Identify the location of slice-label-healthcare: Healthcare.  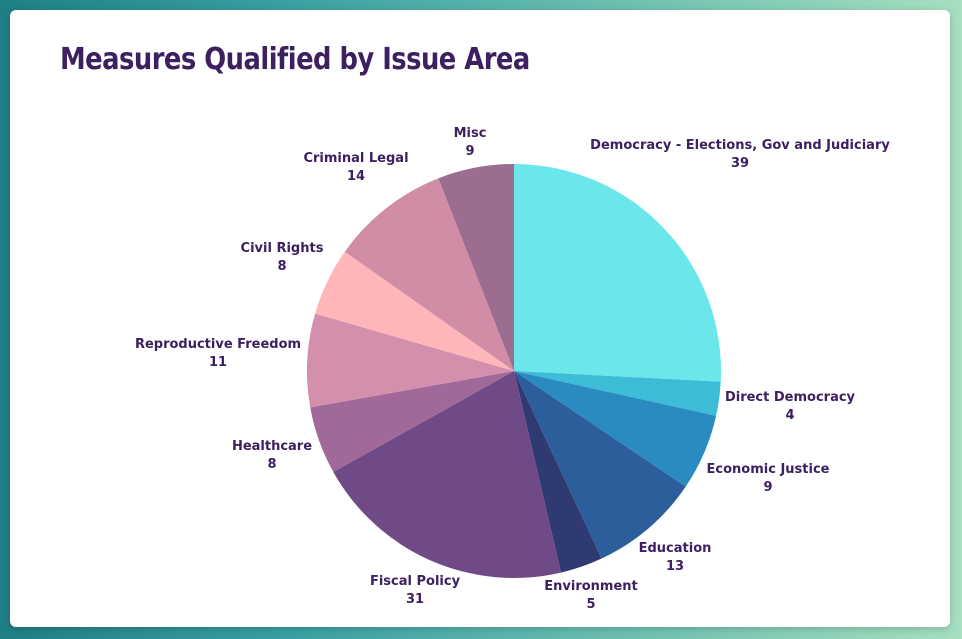
(272, 446).